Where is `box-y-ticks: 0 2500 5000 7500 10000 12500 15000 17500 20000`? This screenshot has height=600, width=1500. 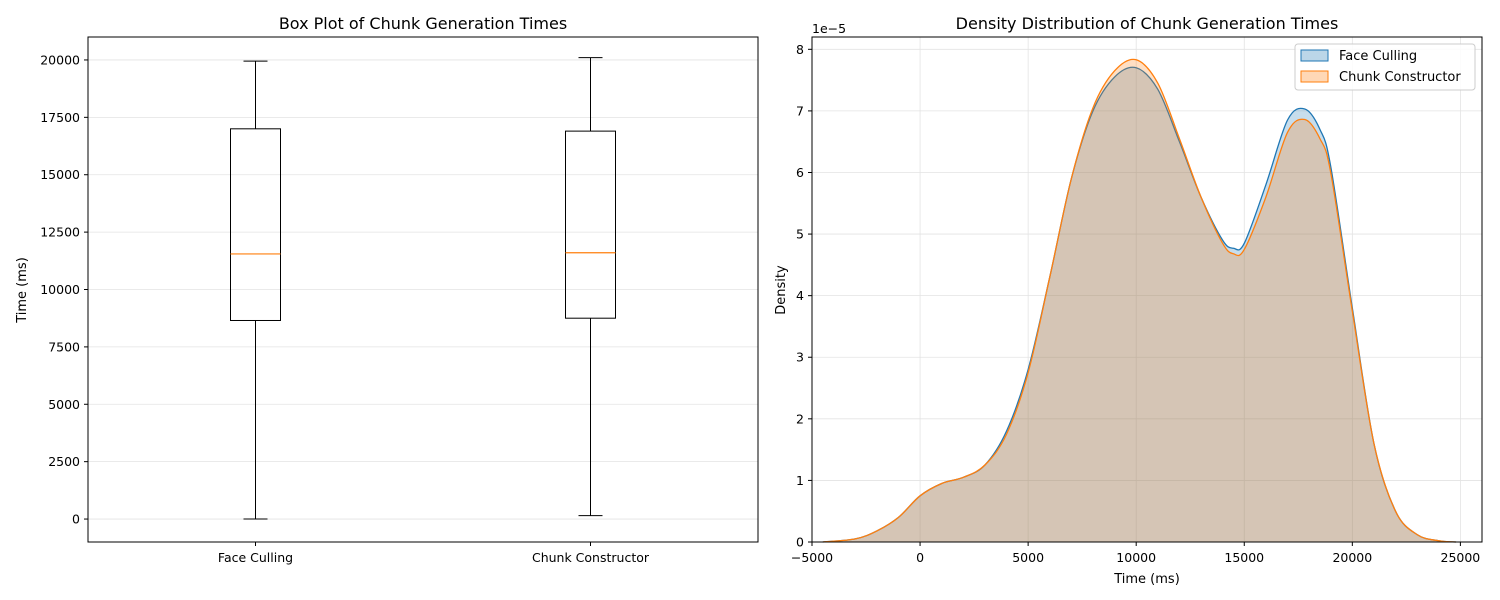
box-y-ticks: 0 2500 5000 7500 10000 12500 15000 17500 20000 is located at coordinates (64, 289).